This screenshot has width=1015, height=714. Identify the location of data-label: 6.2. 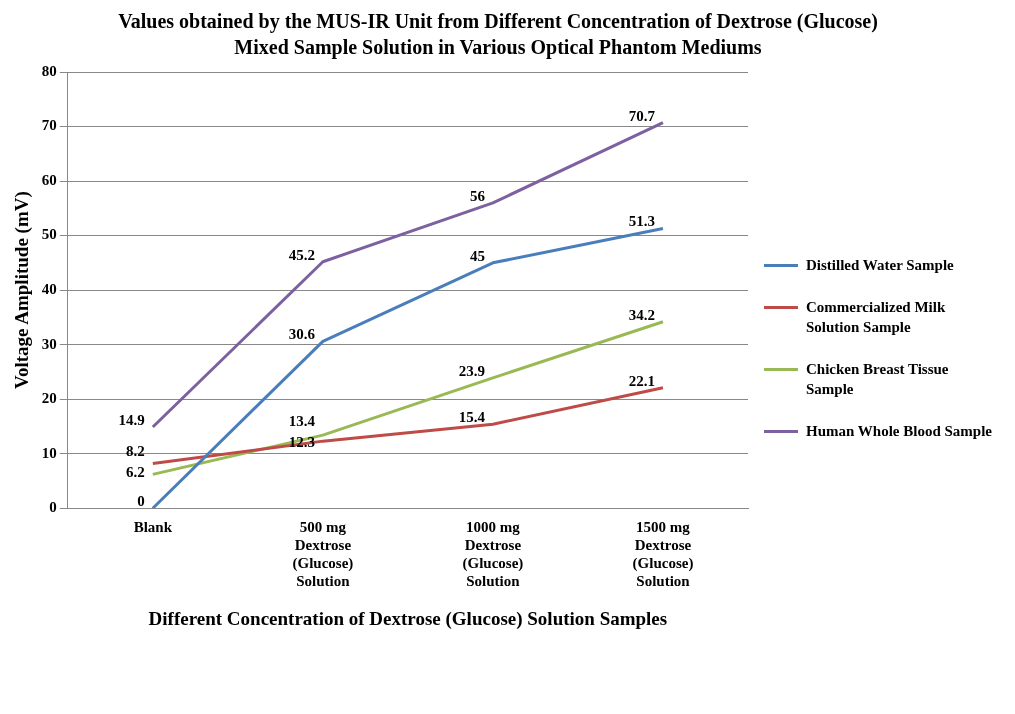
(135, 472).